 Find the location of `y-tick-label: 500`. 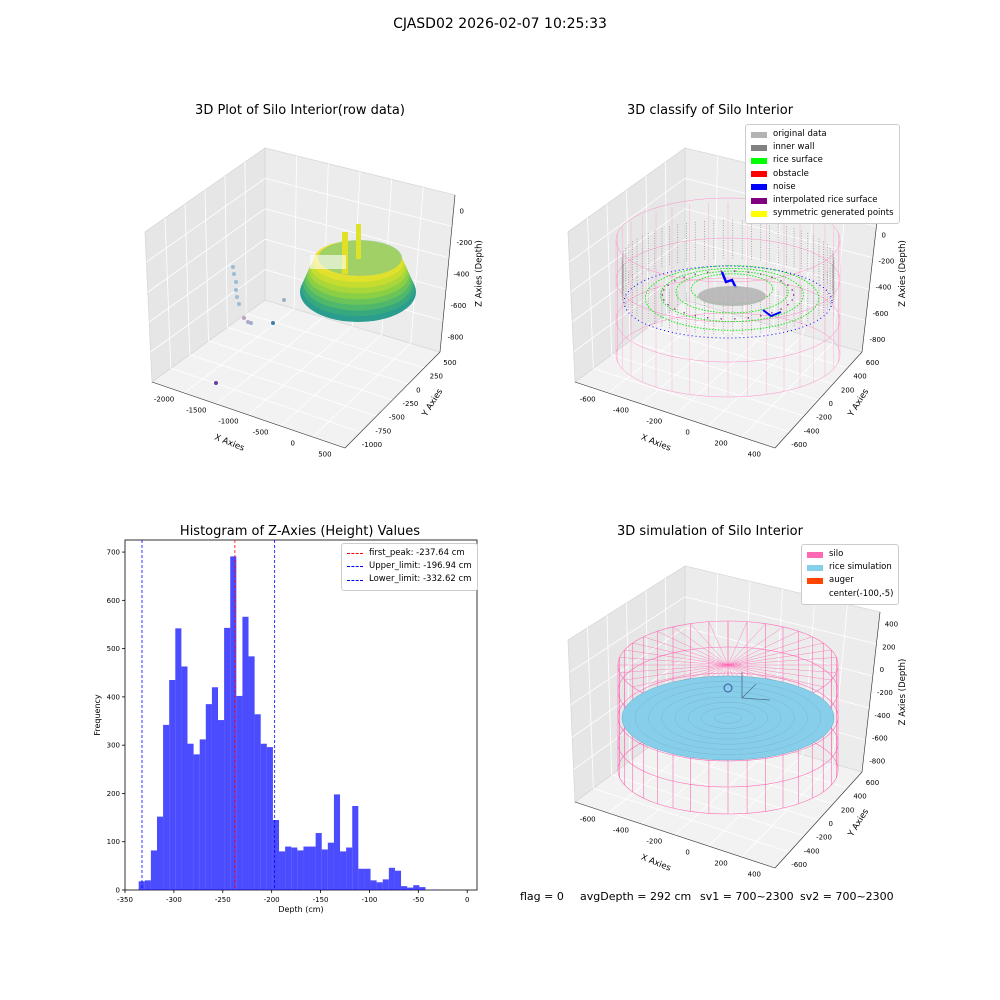

y-tick-label: 500 is located at coordinates (449, 363).